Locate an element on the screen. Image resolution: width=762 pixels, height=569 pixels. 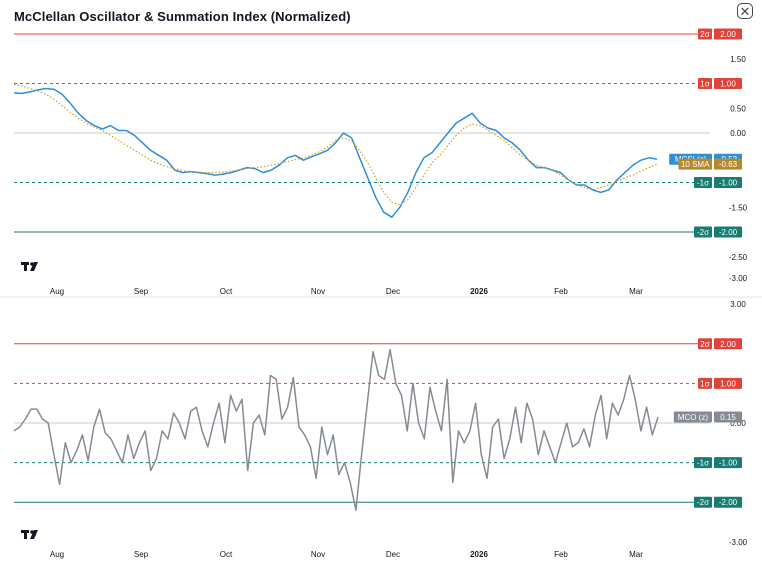
y-tick-label: -1.50 is located at coordinates (738, 207).